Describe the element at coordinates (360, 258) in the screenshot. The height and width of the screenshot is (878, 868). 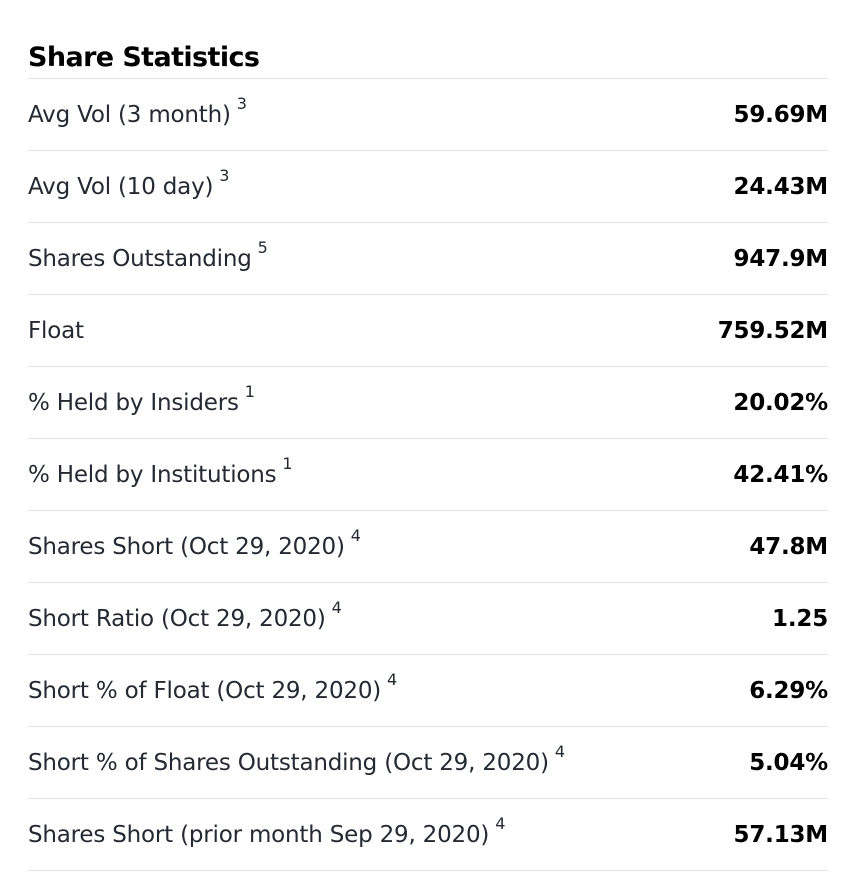
I see `row-label: Shares Outstanding 5` at that location.